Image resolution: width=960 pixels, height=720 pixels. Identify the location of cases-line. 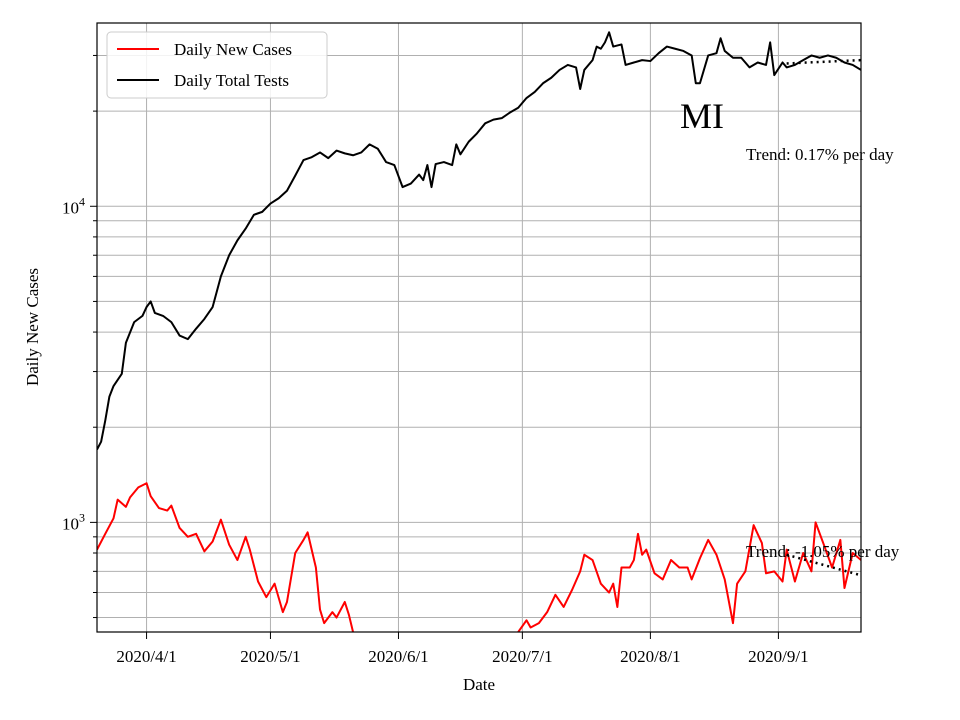
(226, 557).